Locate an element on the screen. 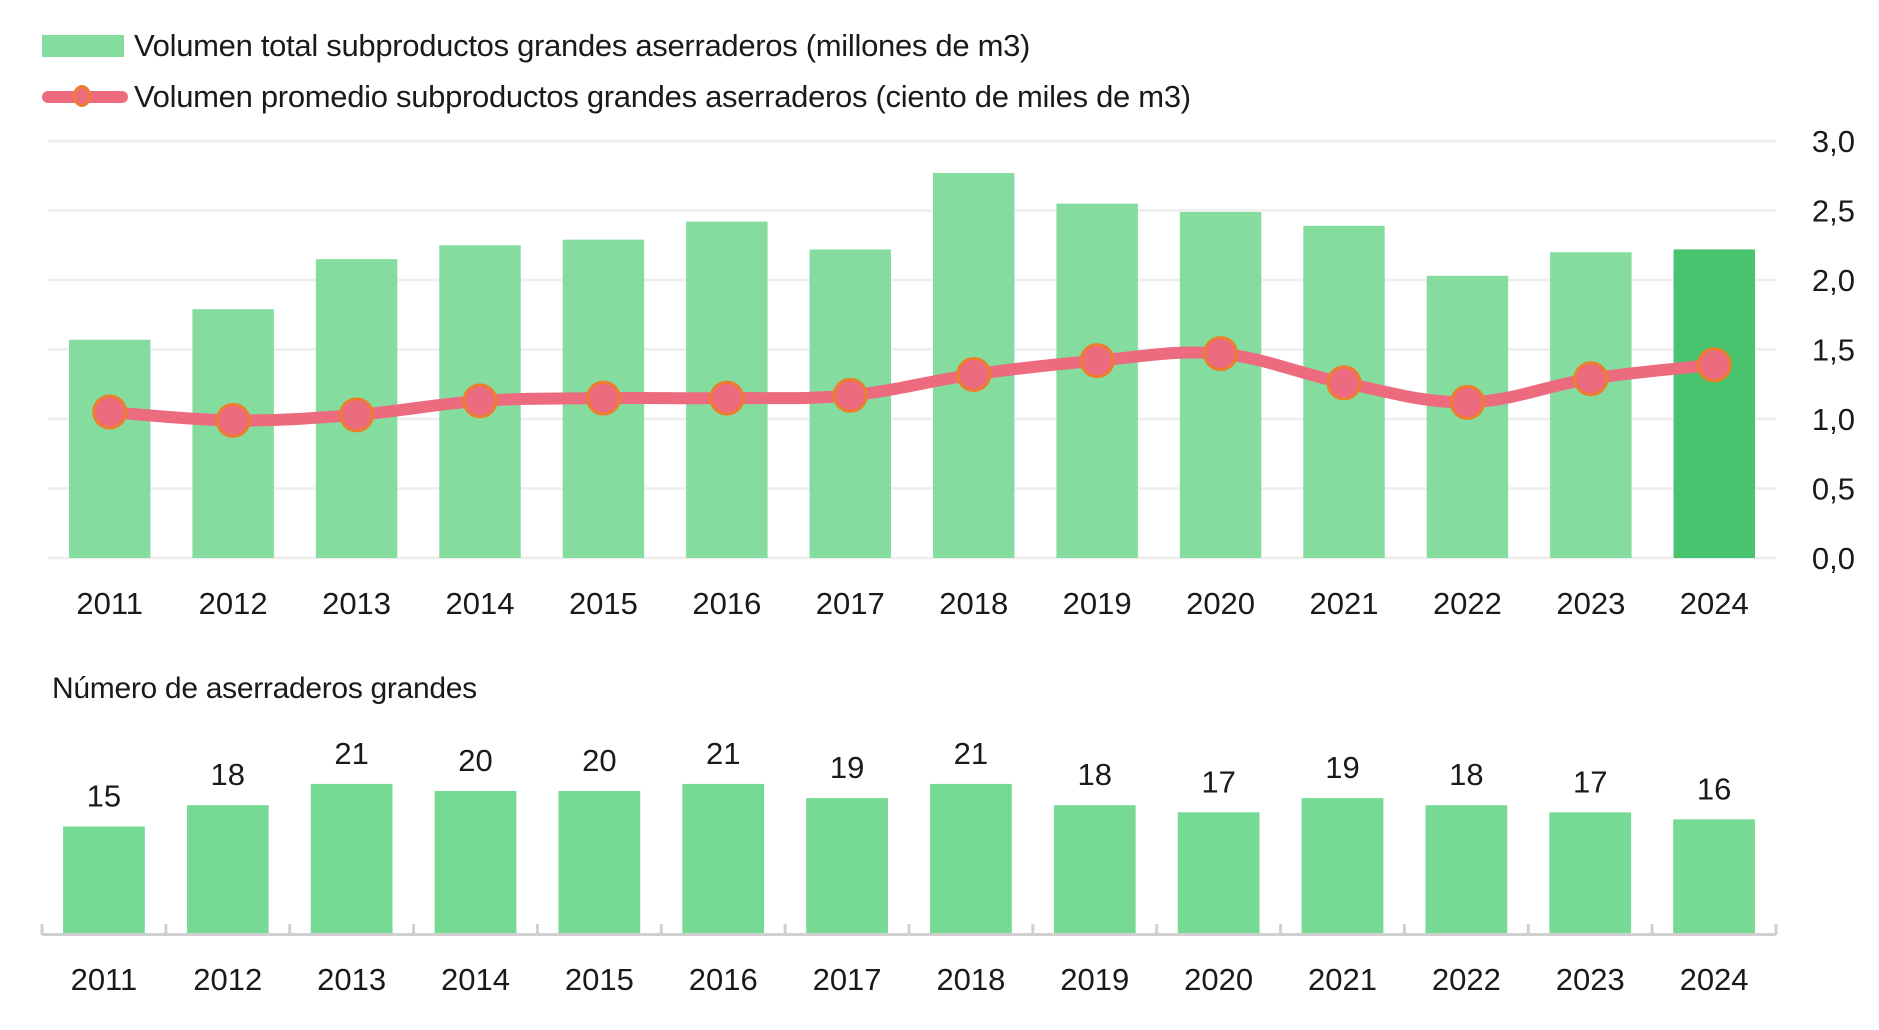 This screenshot has height=1030, width=1879. y-tick-label: 2,0 is located at coordinates (1833, 280).